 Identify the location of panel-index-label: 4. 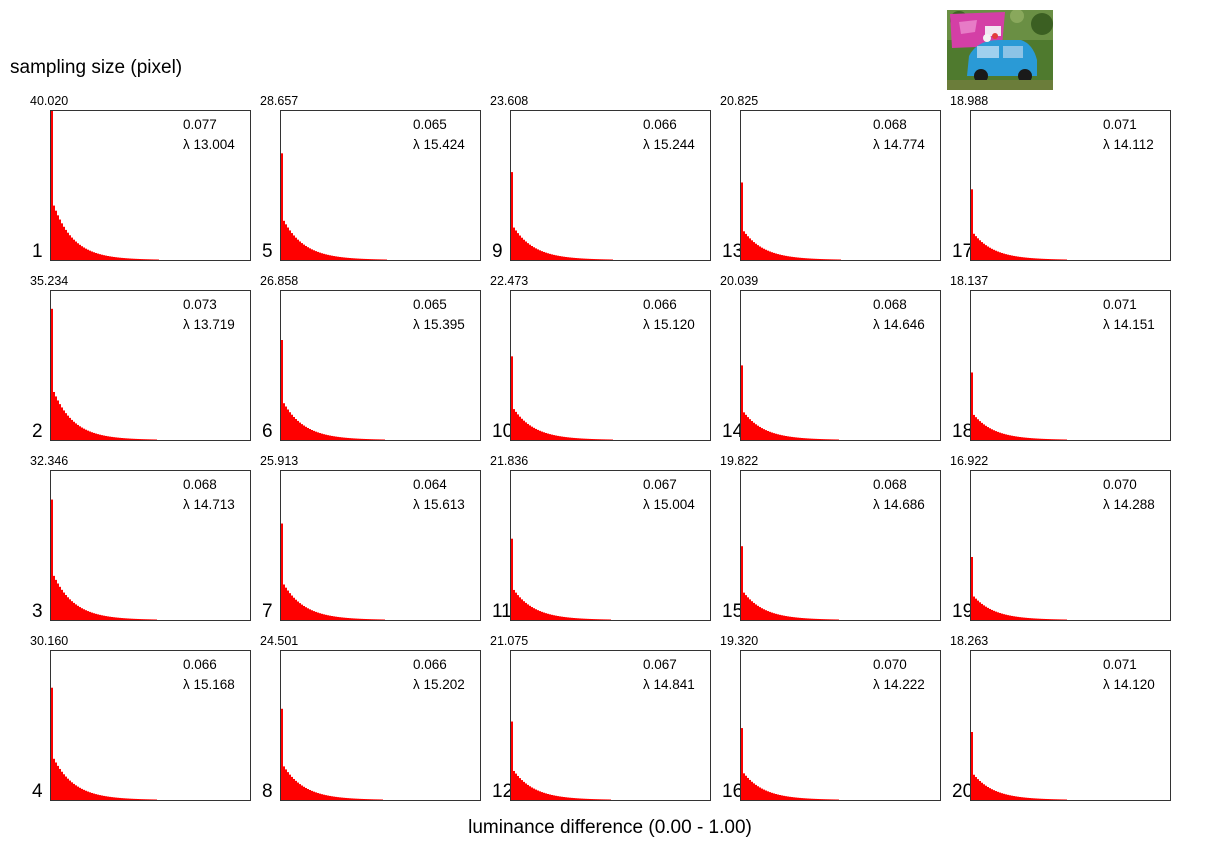
(37, 791).